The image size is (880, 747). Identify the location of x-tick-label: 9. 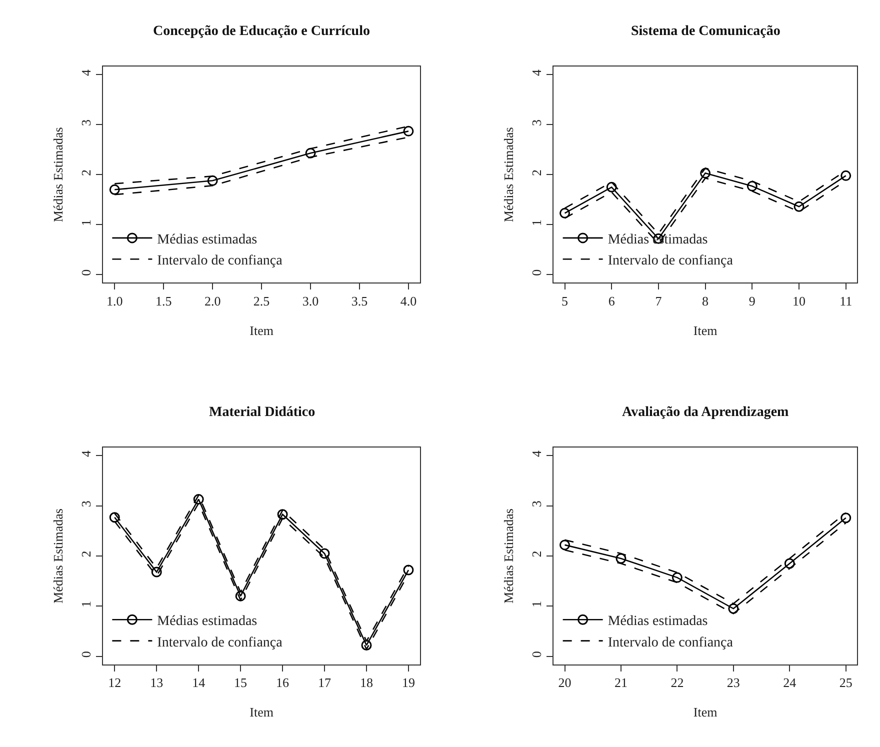
(752, 300).